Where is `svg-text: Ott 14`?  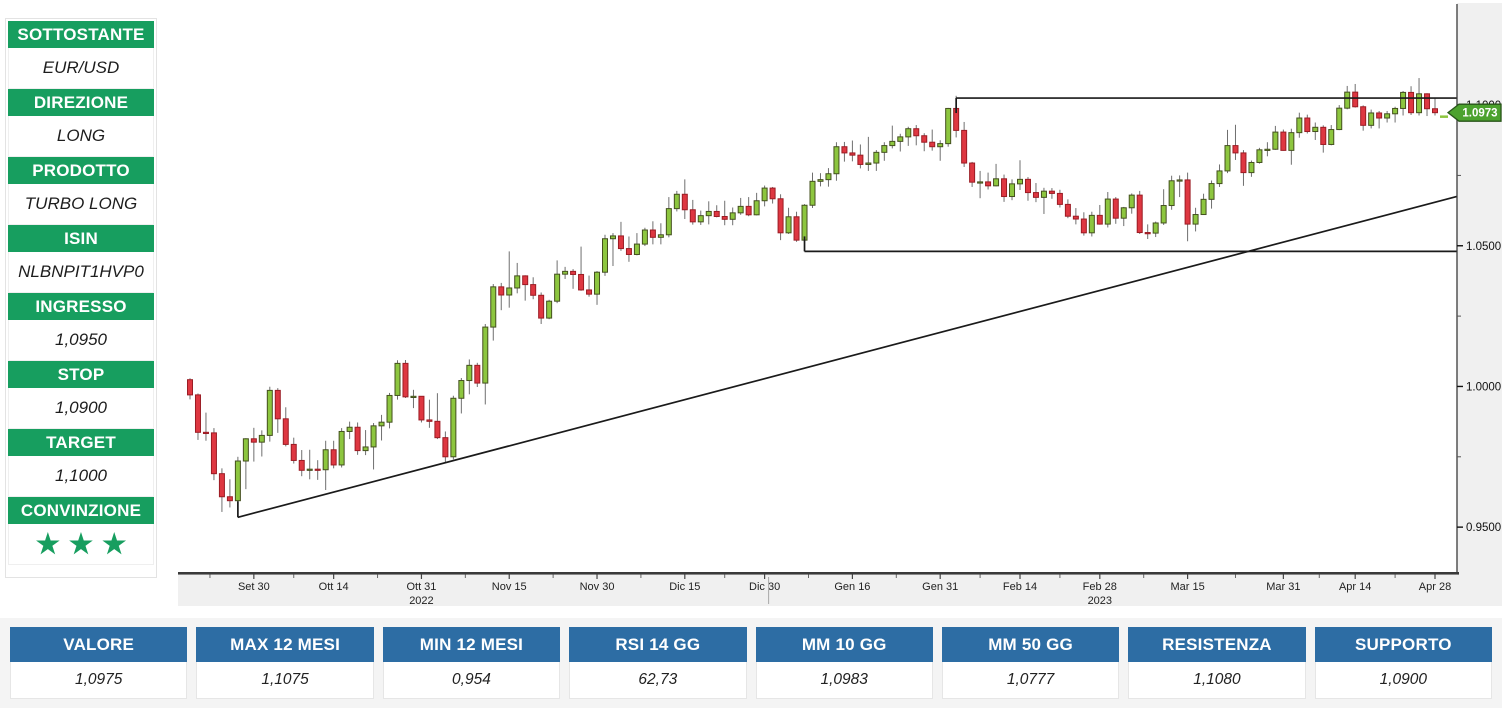
svg-text: Ott 14 is located at coordinates (334, 587).